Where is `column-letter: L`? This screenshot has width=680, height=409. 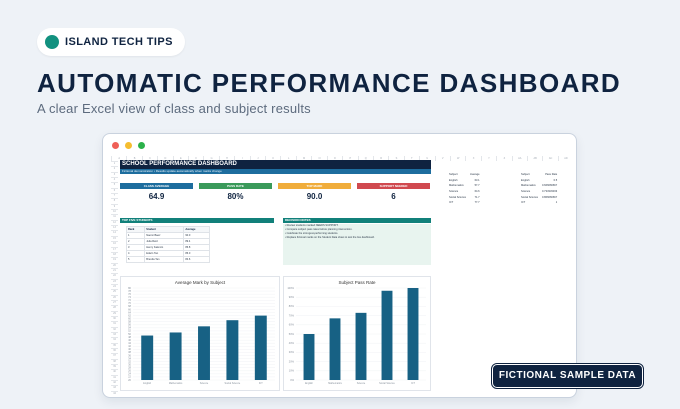 column-letter: L is located at coordinates (287, 158).